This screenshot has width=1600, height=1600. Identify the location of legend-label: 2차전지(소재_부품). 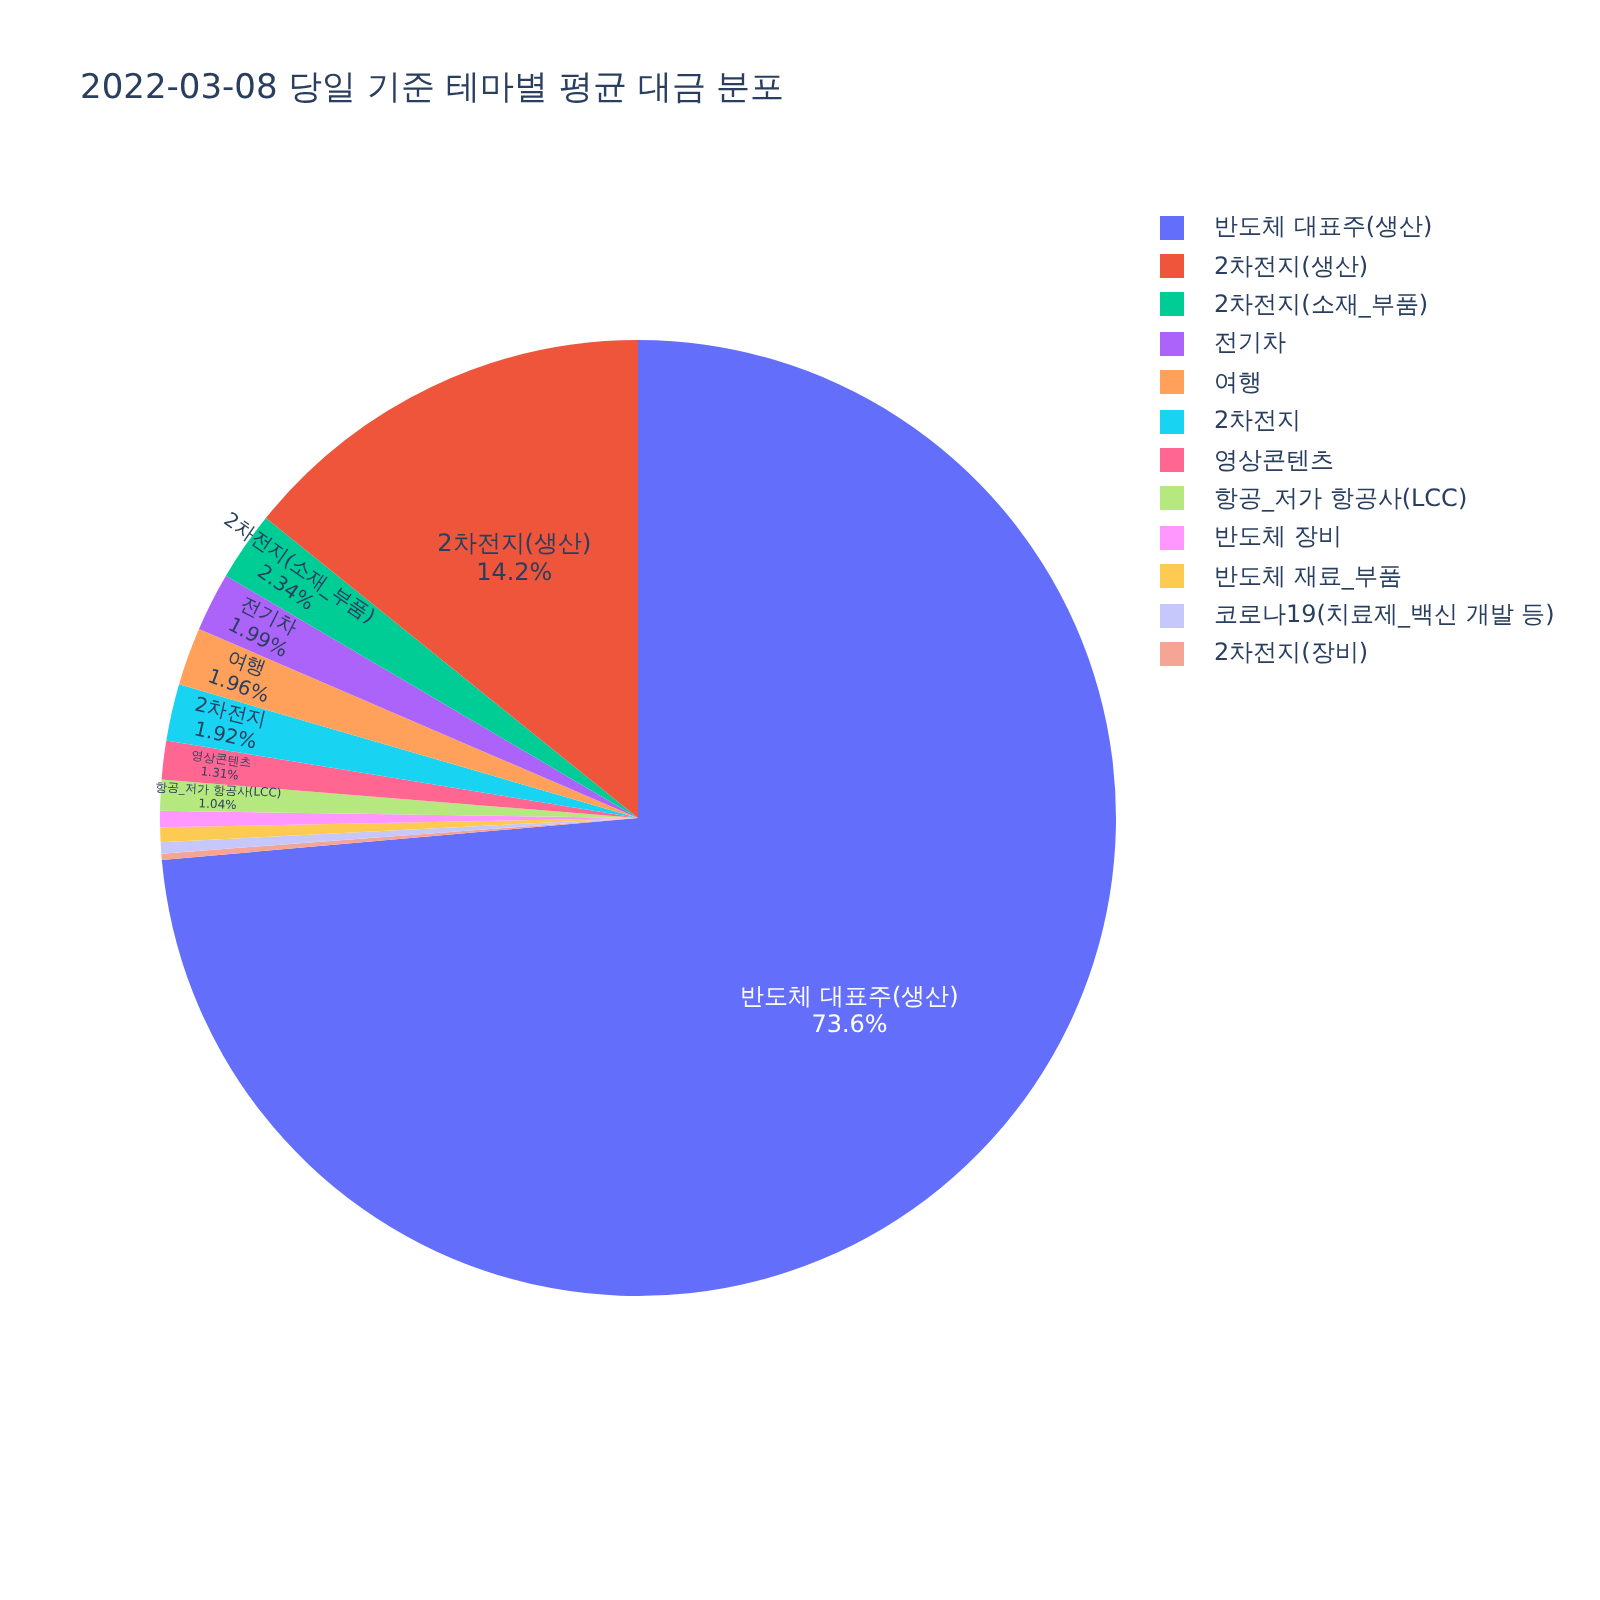
(1321, 304).